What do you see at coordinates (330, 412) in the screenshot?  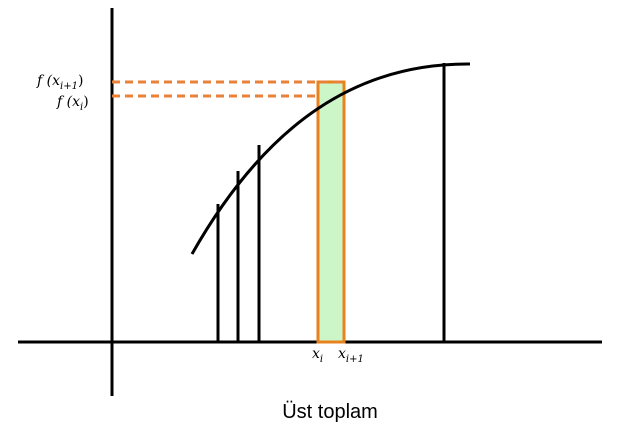 I see `caption: Üst toplam` at bounding box center [330, 412].